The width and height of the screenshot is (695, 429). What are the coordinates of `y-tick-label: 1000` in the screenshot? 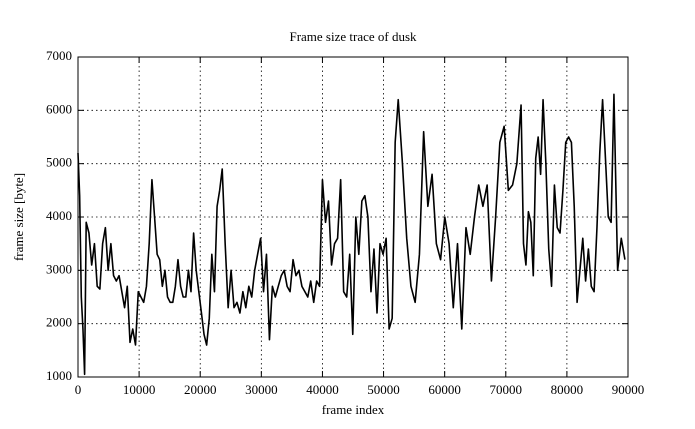 It's located at (59, 375).